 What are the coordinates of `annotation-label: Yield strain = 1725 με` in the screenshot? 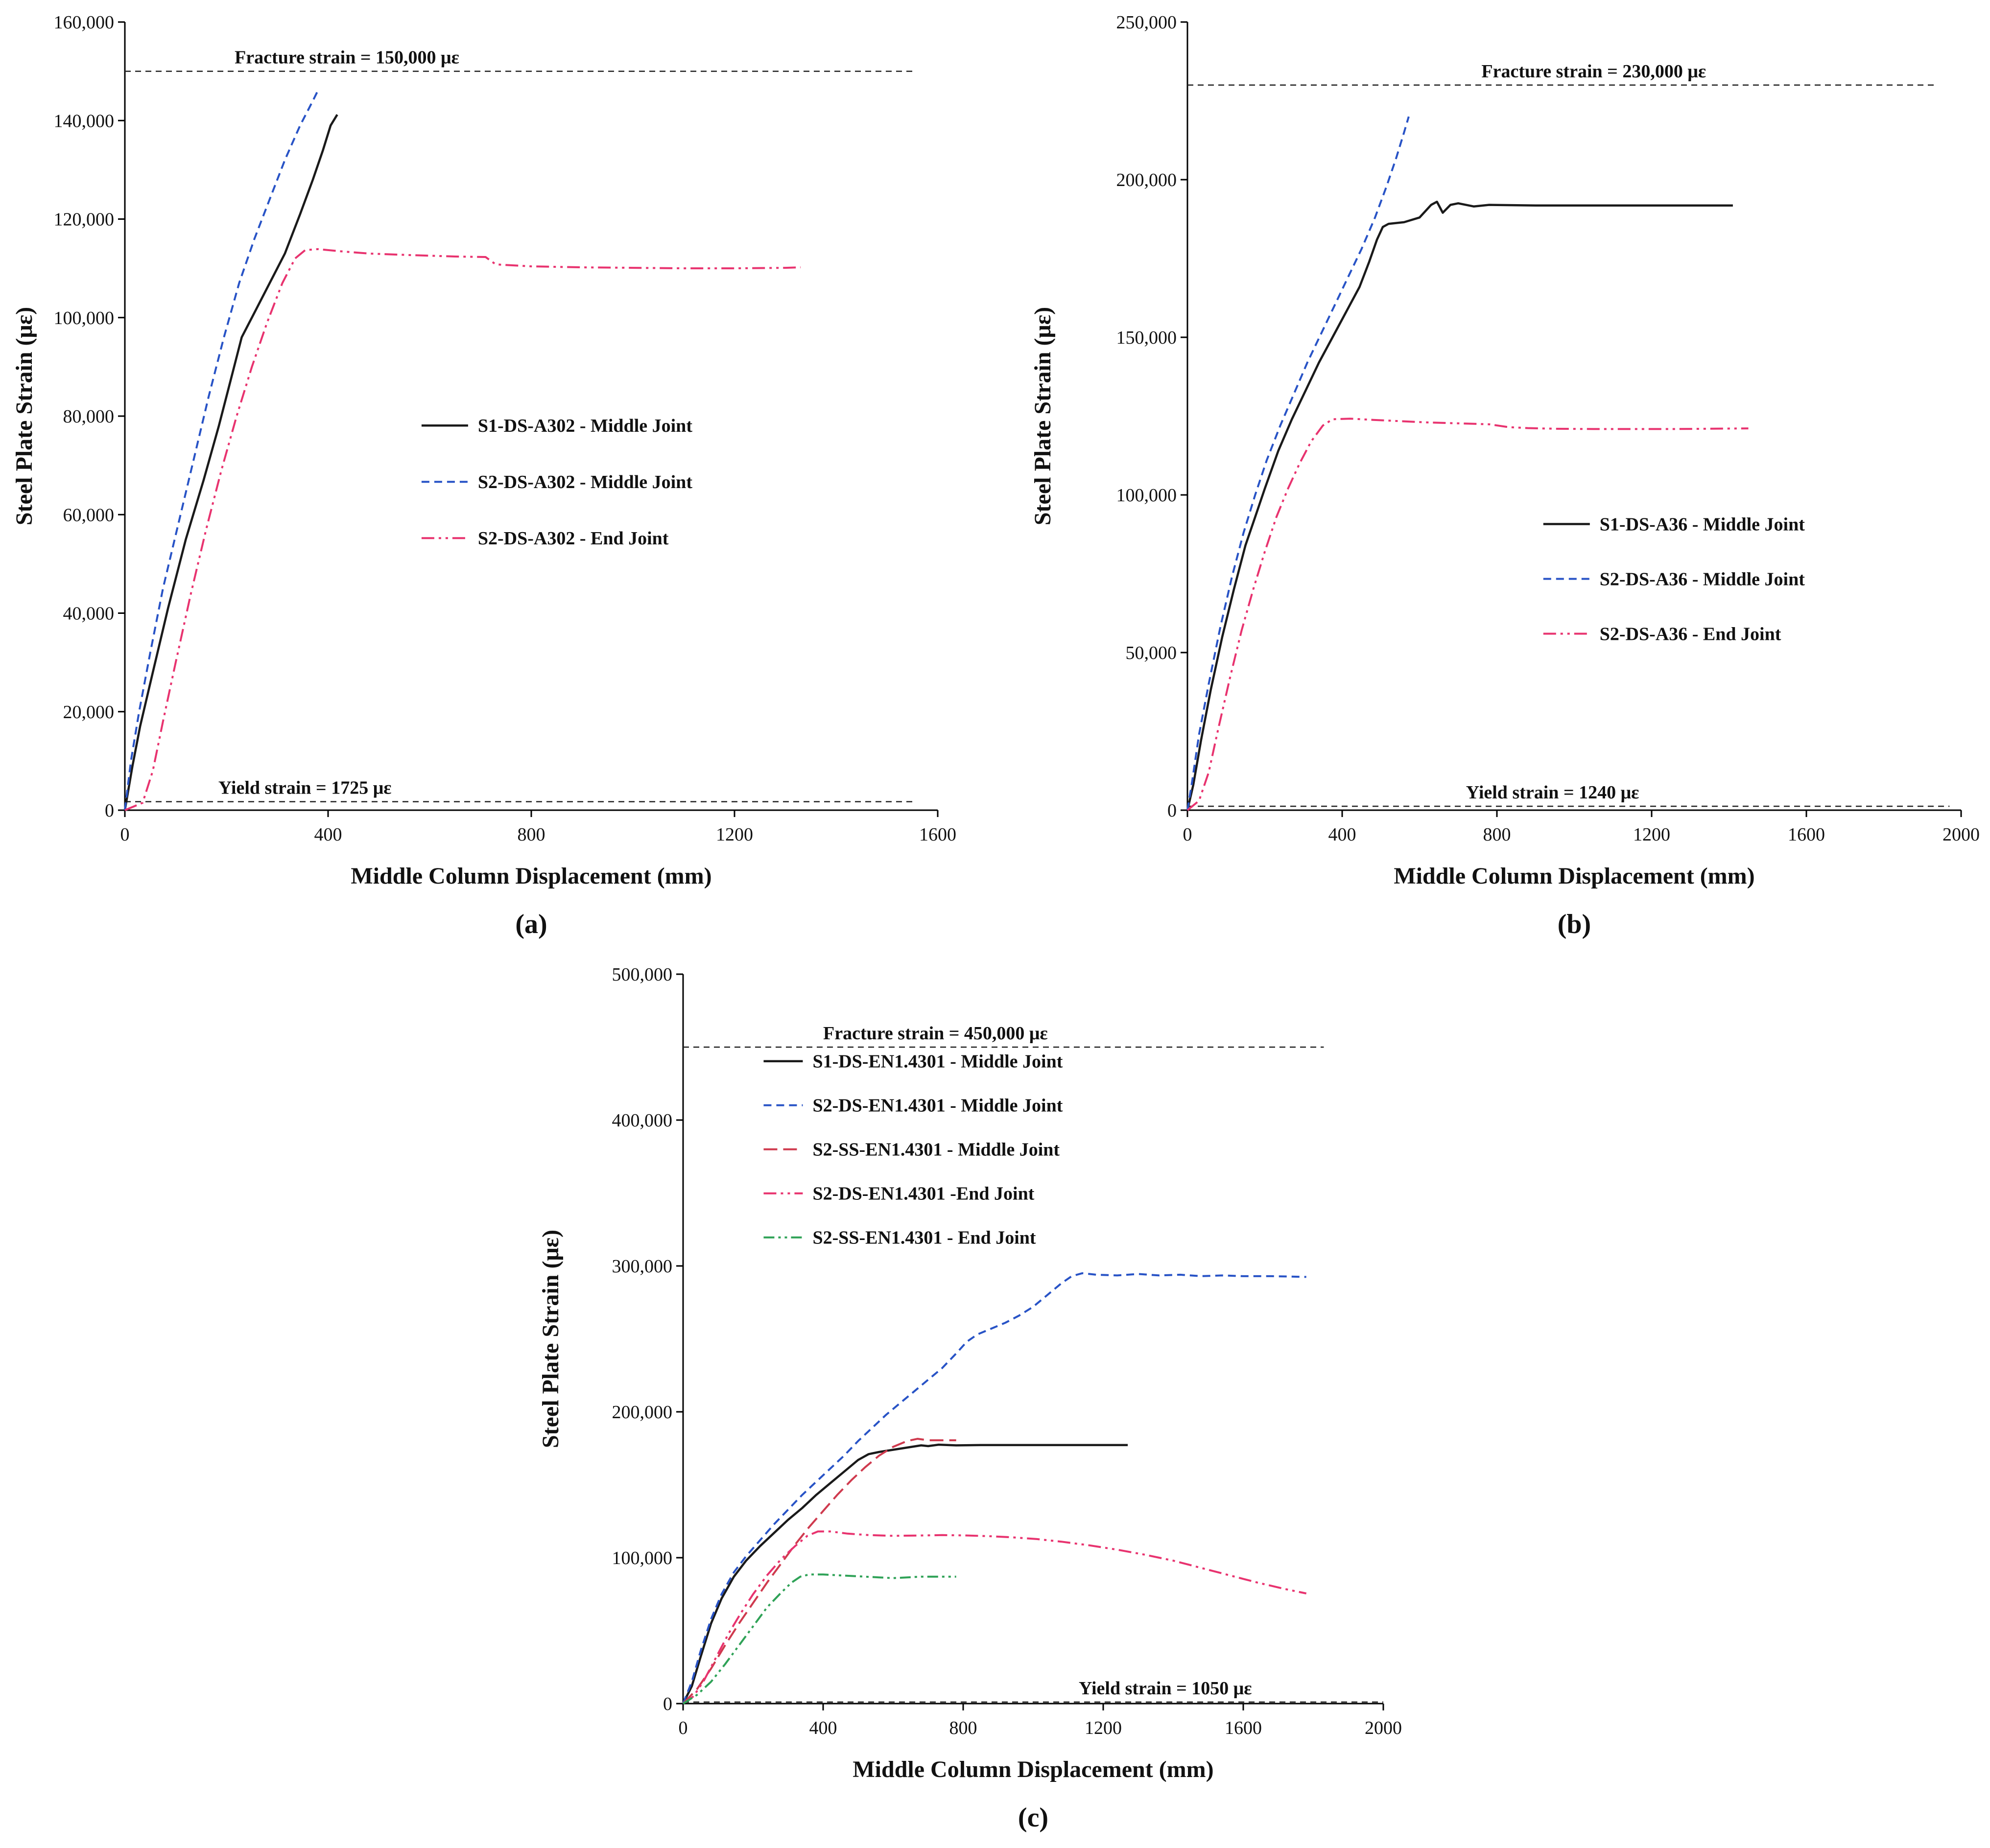 It's located at (305, 788).